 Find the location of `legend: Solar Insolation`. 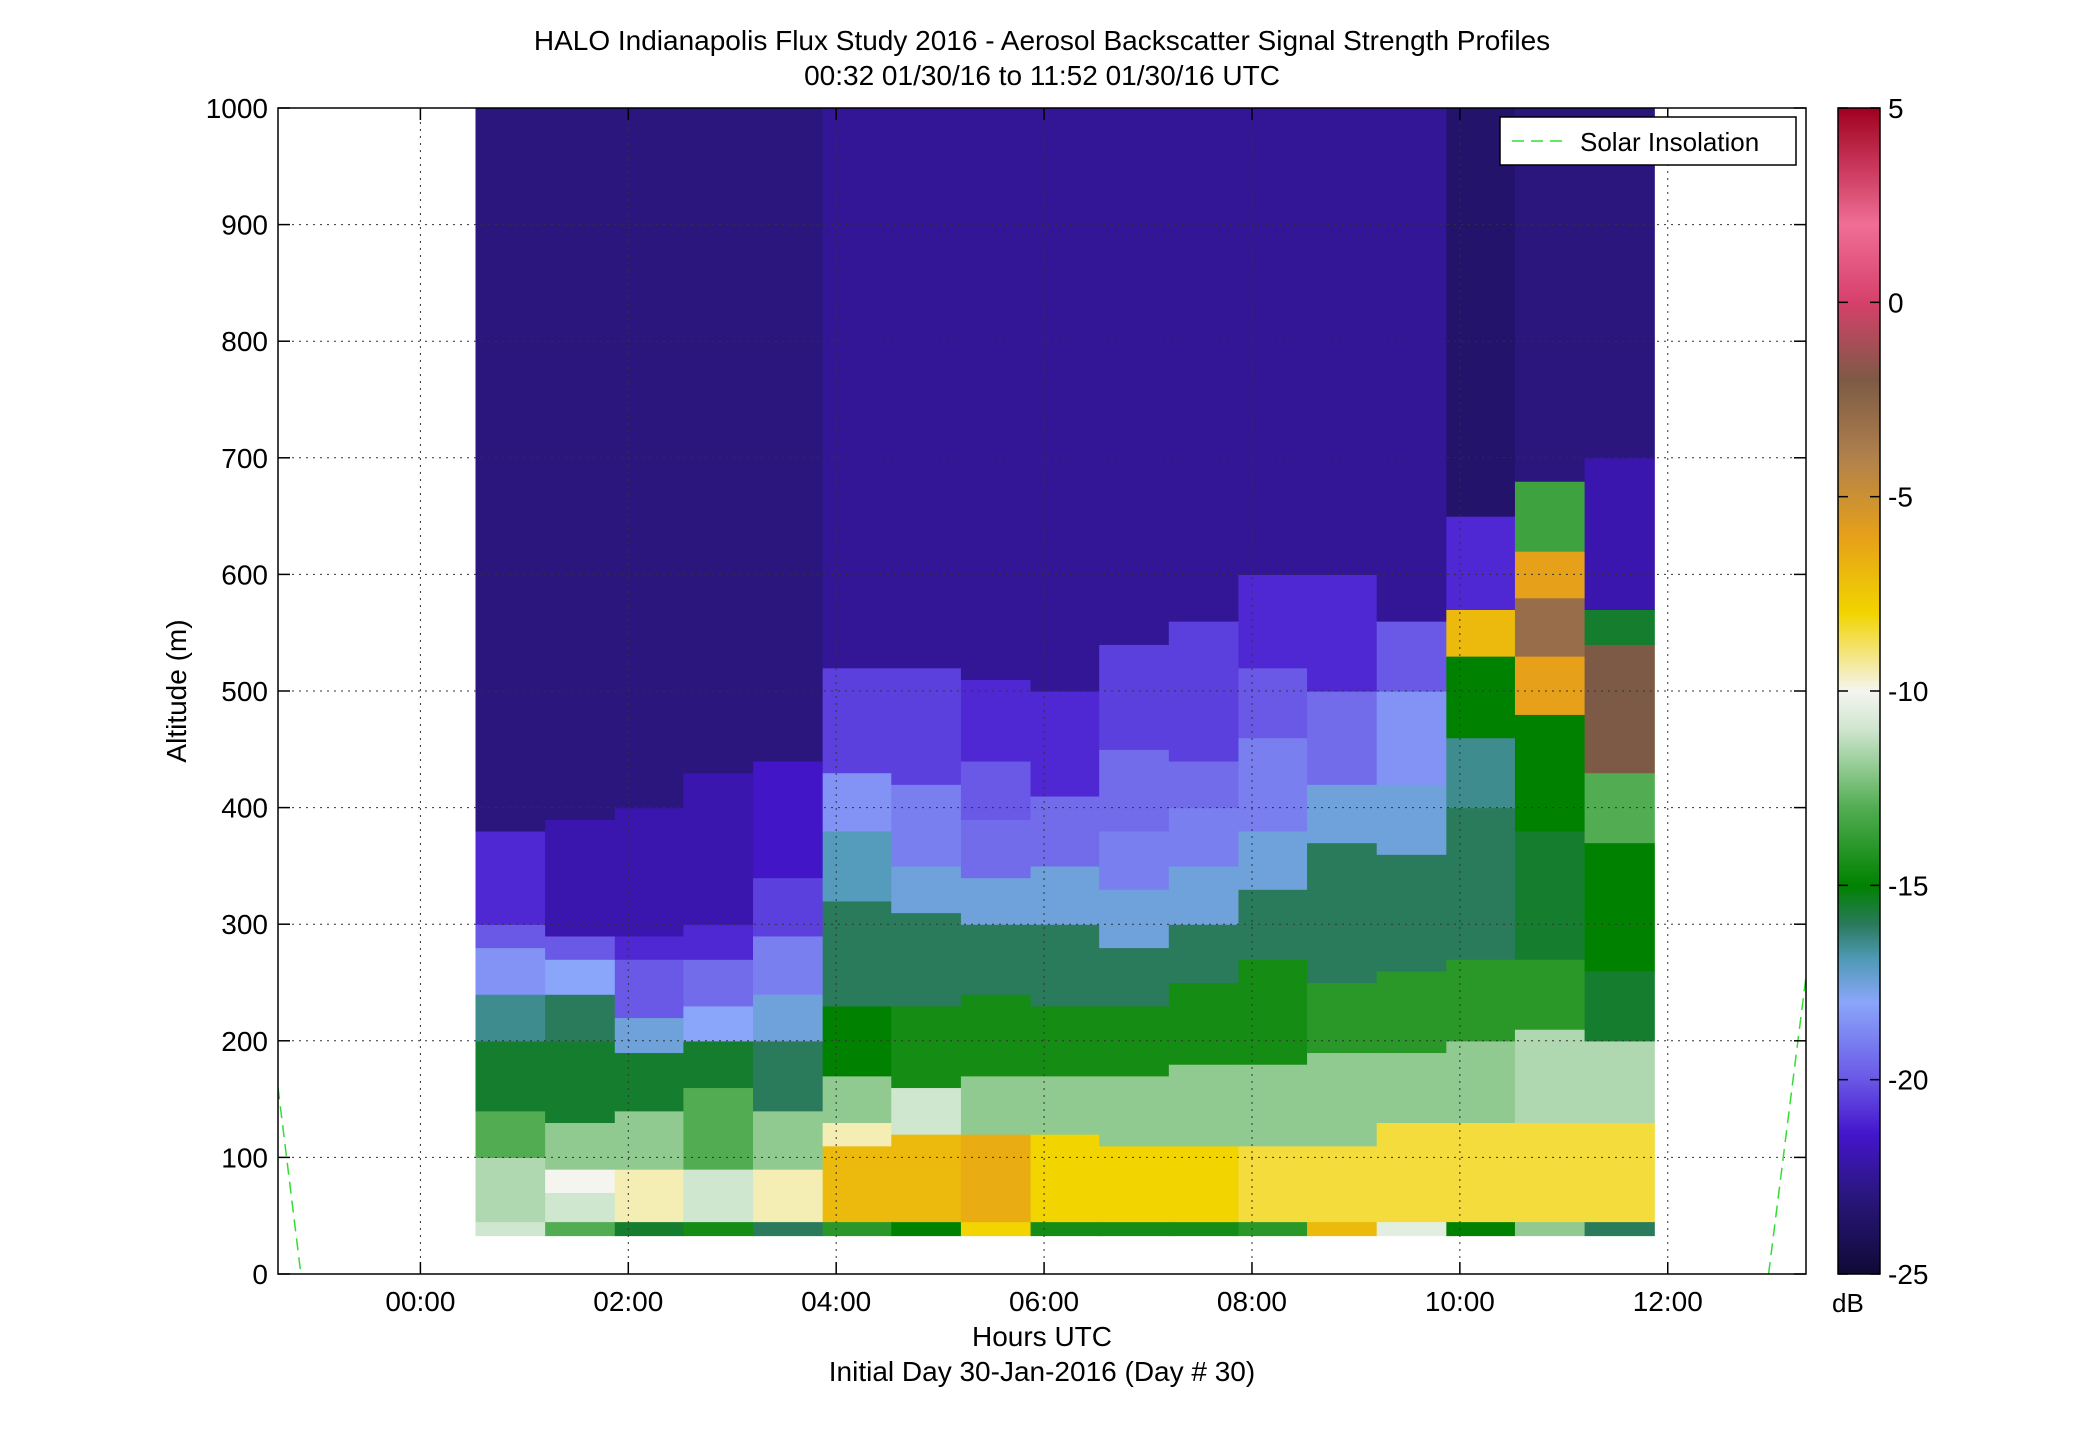

legend: Solar Insolation is located at coordinates (1648, 141).